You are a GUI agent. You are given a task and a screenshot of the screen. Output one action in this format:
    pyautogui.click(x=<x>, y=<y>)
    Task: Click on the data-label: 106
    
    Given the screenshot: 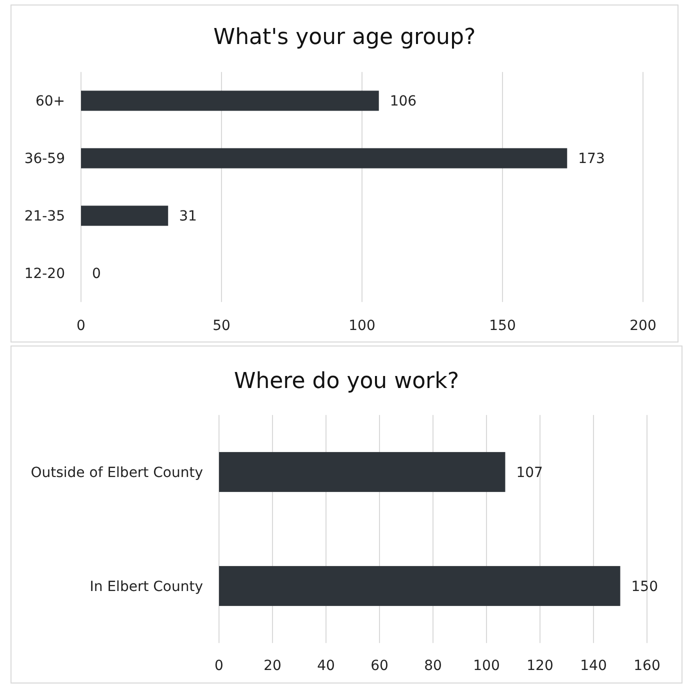 What is the action you would take?
    pyautogui.click(x=403, y=102)
    